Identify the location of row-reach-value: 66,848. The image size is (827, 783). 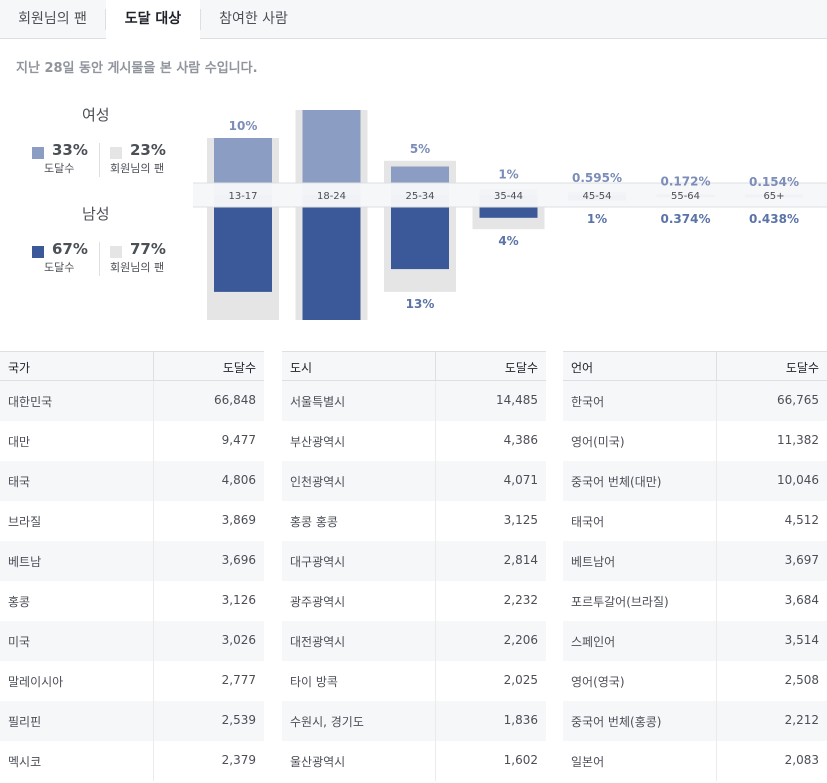
(235, 400).